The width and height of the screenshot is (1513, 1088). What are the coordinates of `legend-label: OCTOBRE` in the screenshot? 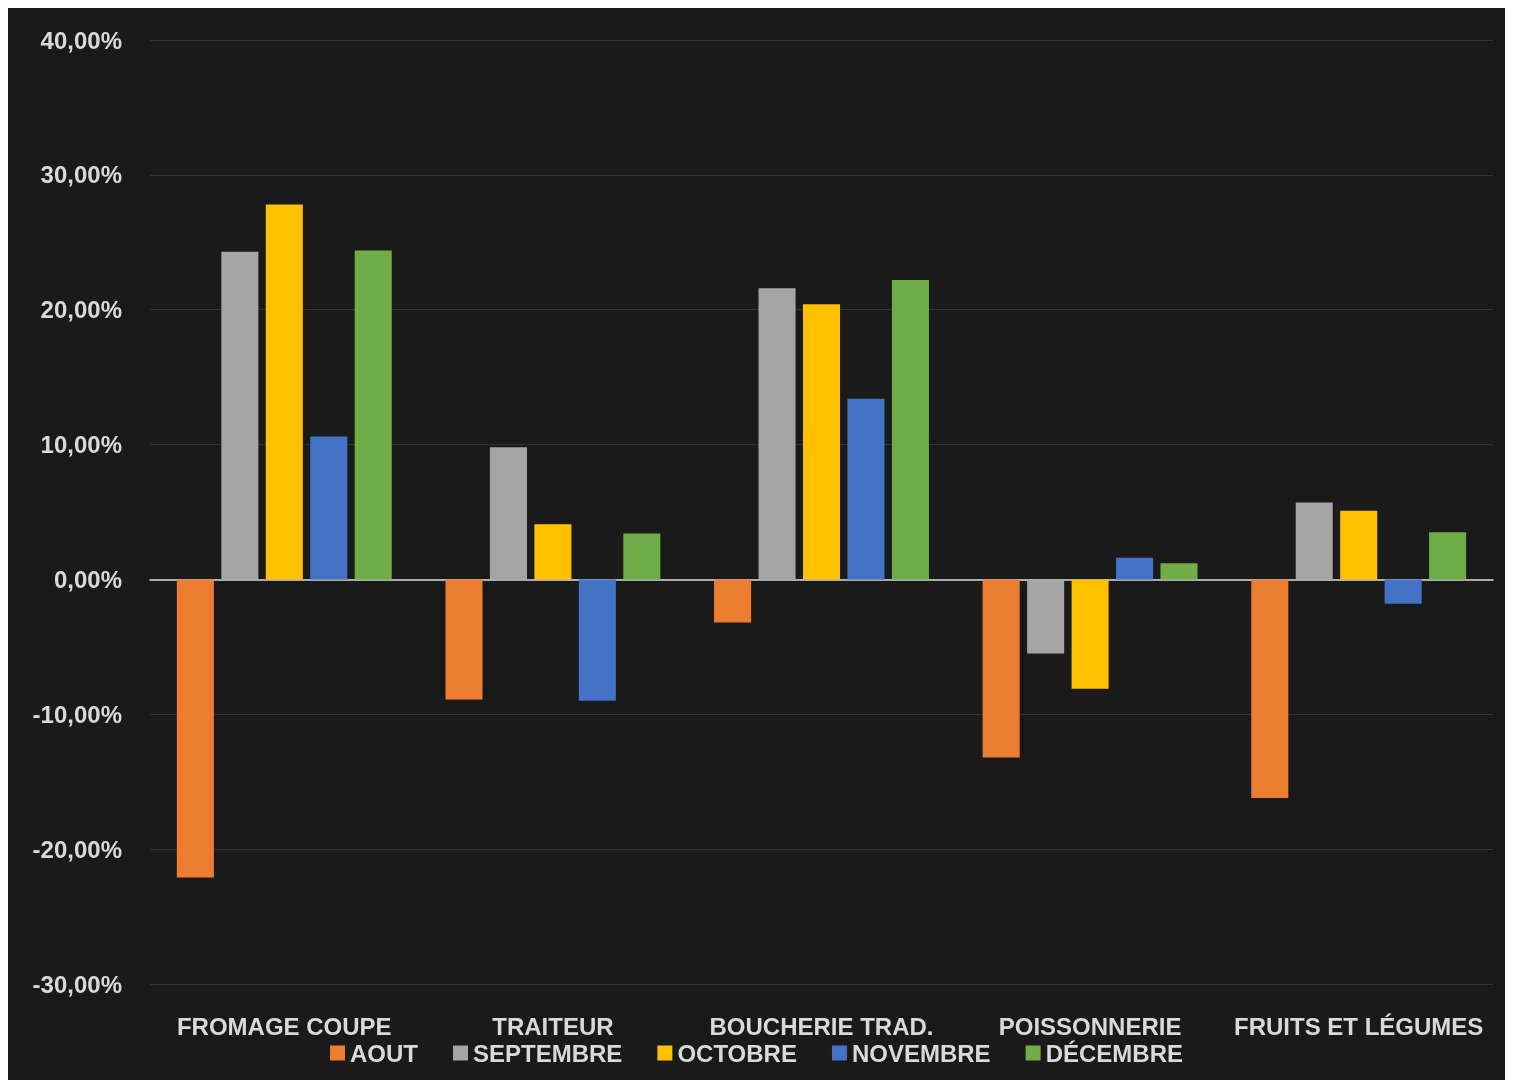 It's located at (737, 1053).